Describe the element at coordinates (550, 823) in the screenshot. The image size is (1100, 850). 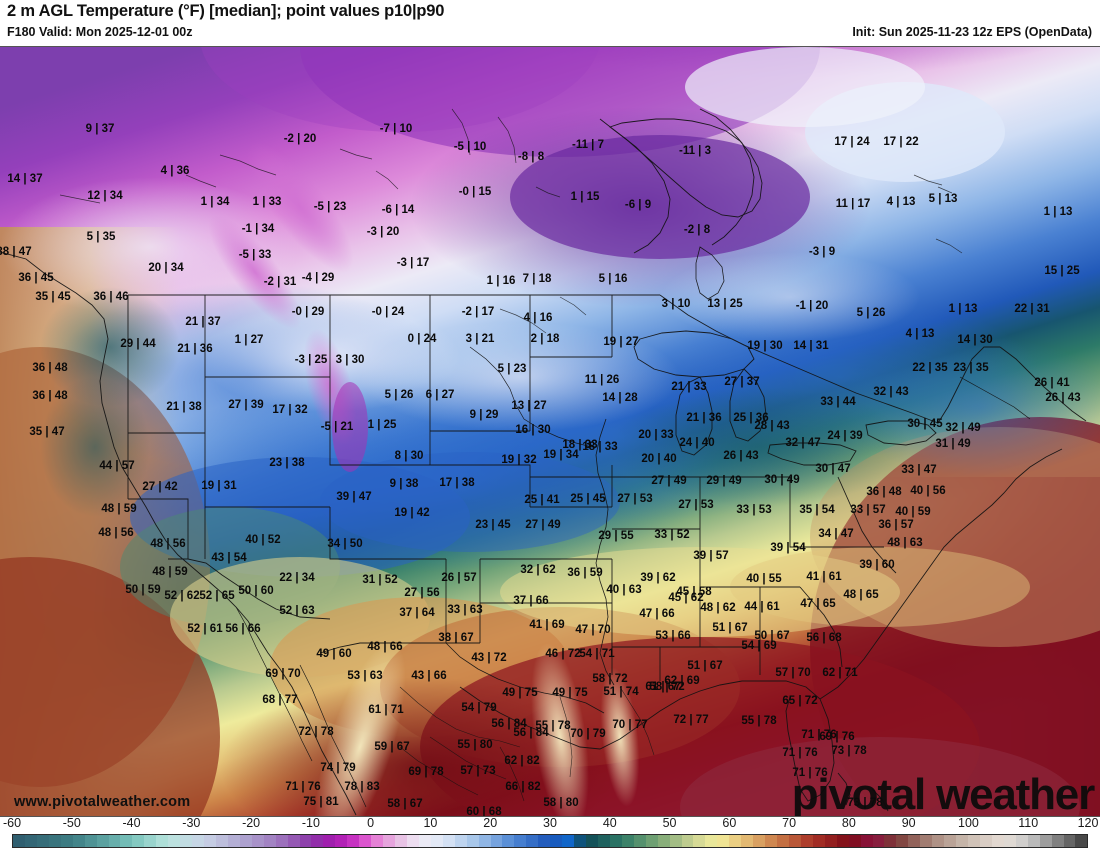
I see `colorbar-tick: 30` at that location.